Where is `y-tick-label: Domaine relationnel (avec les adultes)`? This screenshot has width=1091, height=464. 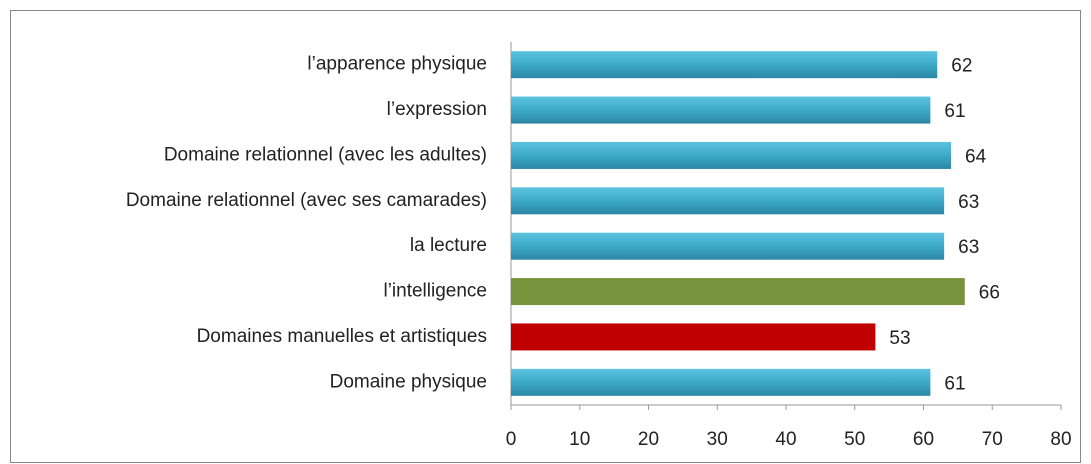 y-tick-label: Domaine relationnel (avec les adultes) is located at coordinates (325, 154).